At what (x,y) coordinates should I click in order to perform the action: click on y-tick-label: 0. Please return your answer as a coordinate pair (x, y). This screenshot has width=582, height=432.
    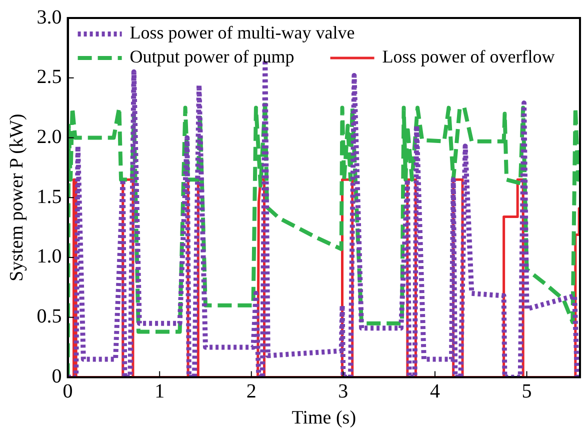
    Looking at the image, I should click on (57, 376).